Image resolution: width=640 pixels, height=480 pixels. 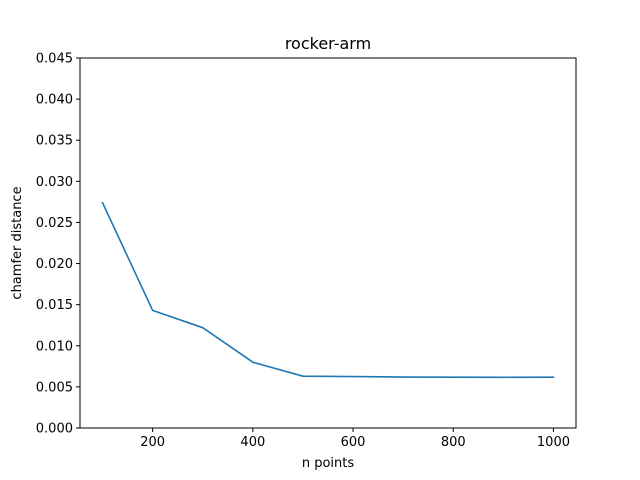 I want to click on x-tick-label: 1000, so click(x=553, y=442).